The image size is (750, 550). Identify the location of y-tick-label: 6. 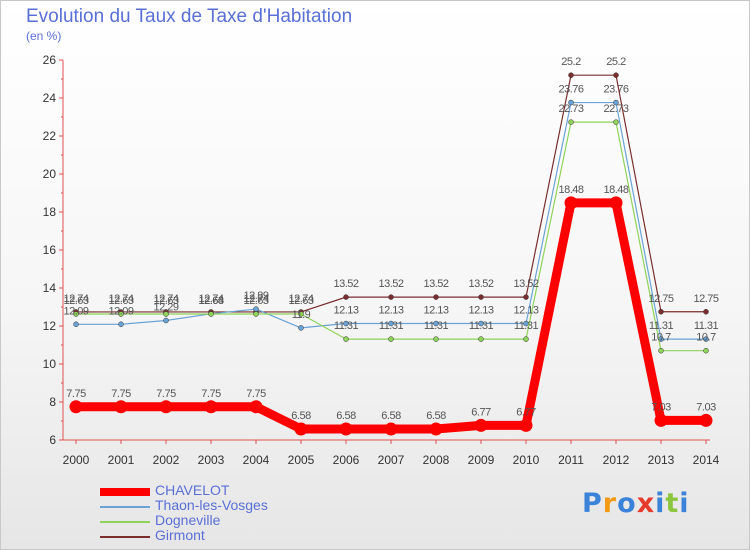
(52, 440).